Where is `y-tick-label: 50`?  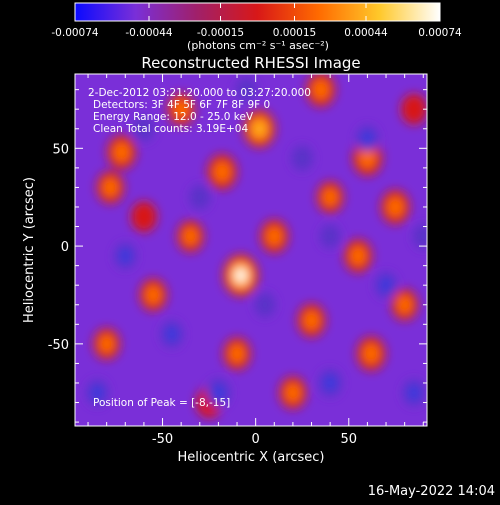
y-tick-label: 50 is located at coordinates (60, 149).